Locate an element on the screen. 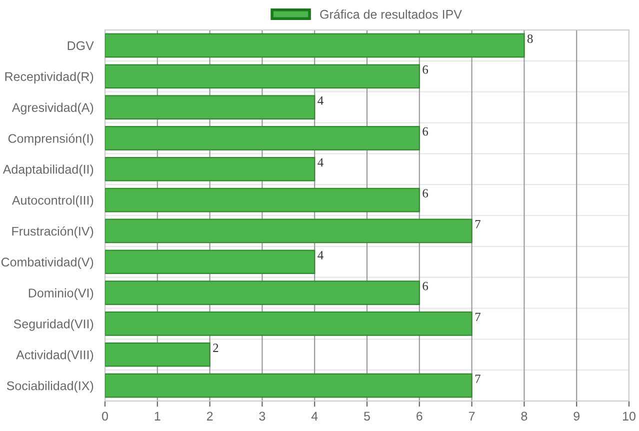 The width and height of the screenshot is (639, 431). x-tick-label: 10 is located at coordinates (629, 416).